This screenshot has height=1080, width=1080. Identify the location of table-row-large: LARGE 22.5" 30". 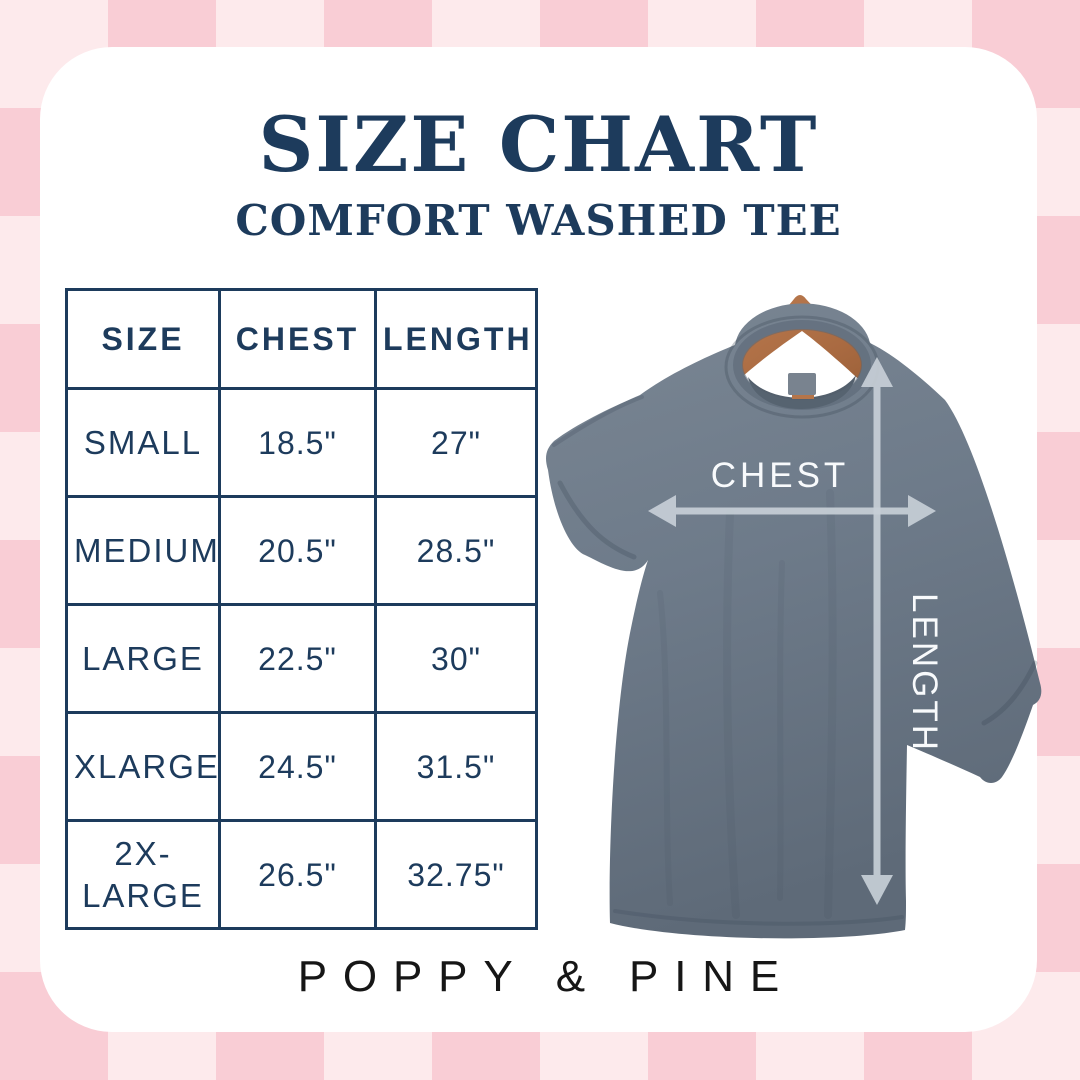
(301, 658).